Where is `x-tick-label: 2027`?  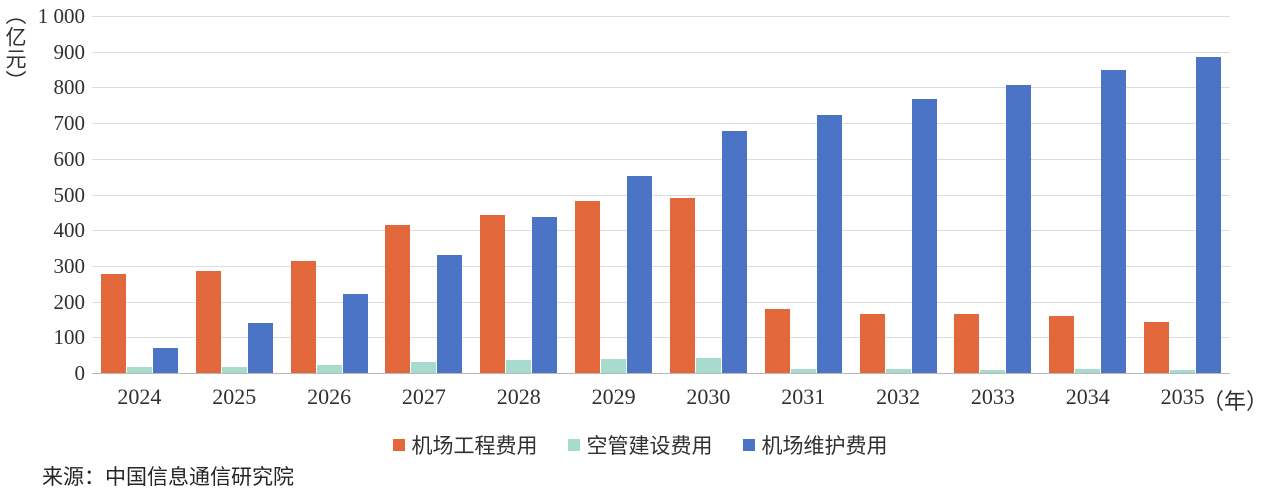 x-tick-label: 2027 is located at coordinates (423, 396).